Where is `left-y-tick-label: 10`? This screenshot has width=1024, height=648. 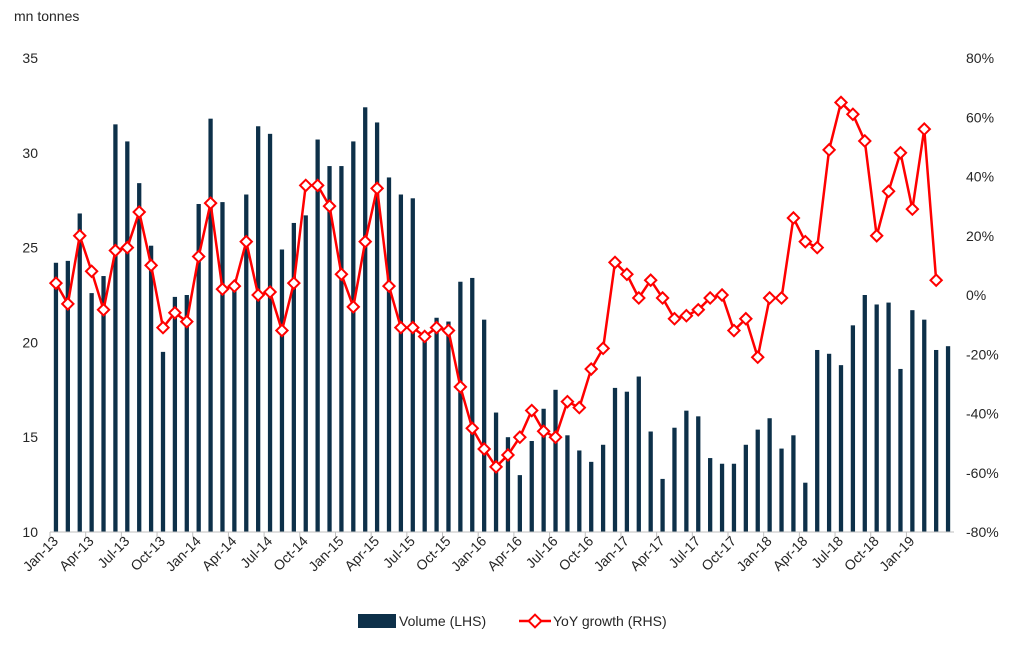
left-y-tick-label: 10 is located at coordinates (30, 532).